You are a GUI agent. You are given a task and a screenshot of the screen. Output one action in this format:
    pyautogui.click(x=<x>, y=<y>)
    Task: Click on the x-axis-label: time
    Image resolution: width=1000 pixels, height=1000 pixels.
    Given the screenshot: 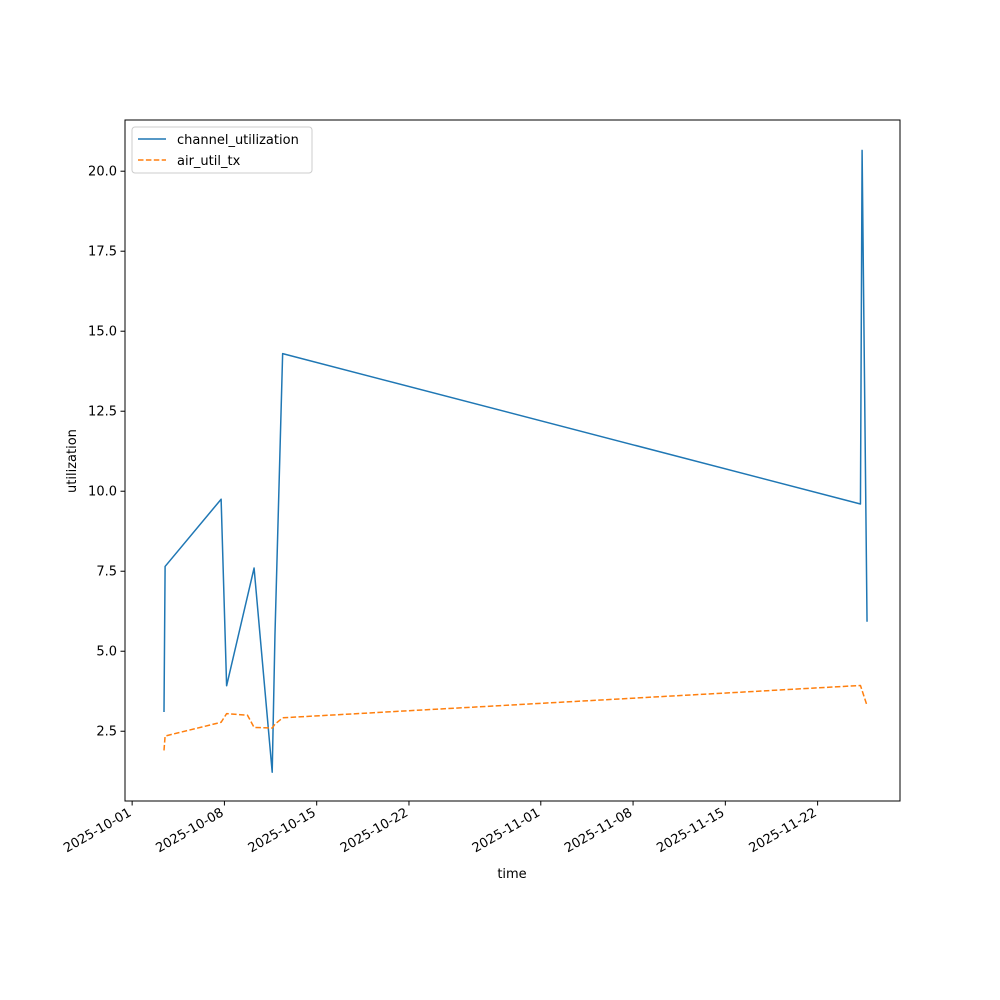 What is the action you would take?
    pyautogui.click(x=511, y=874)
    